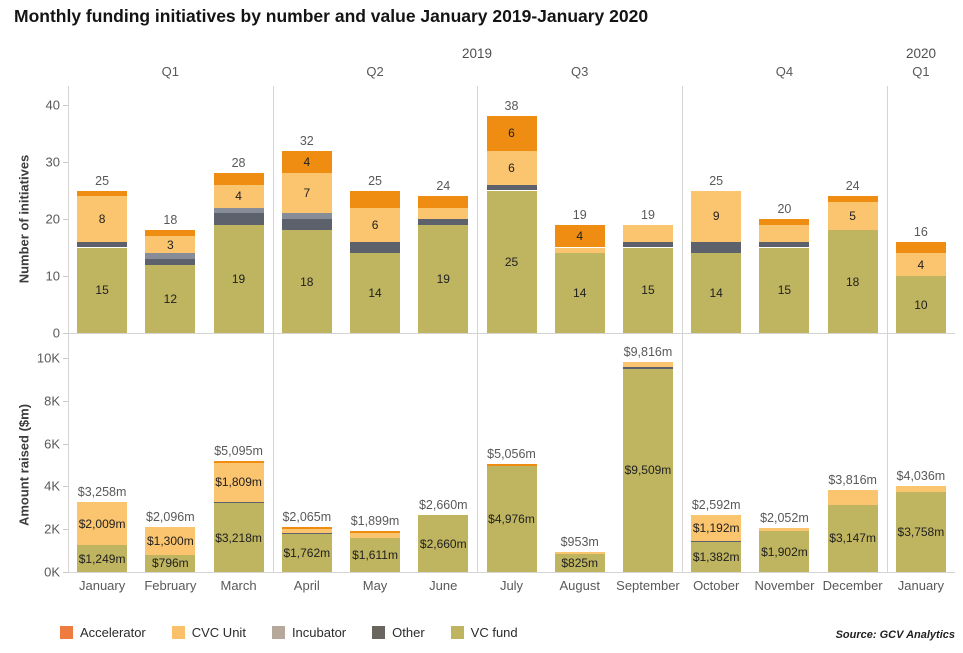 This screenshot has height=653, width=963. Describe the element at coordinates (375, 554) in the screenshot. I see `bar-segment-vc-fund: $1,611m` at that location.